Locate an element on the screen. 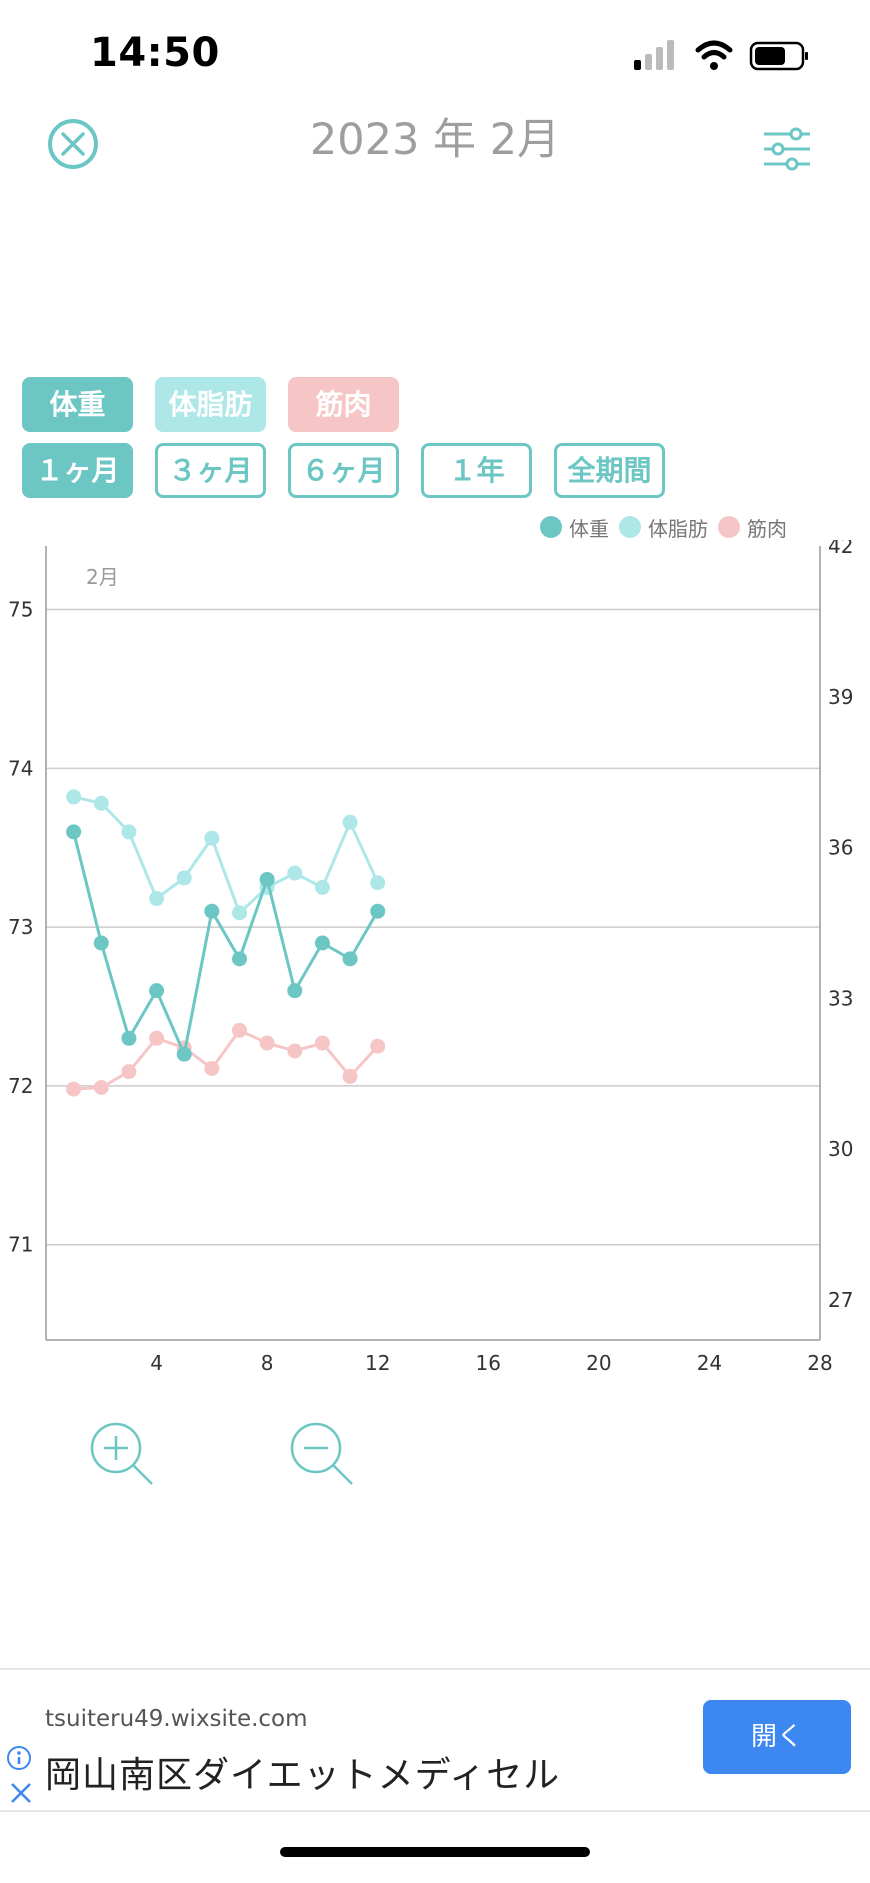  zoom-out-icon is located at coordinates (321, 1453).